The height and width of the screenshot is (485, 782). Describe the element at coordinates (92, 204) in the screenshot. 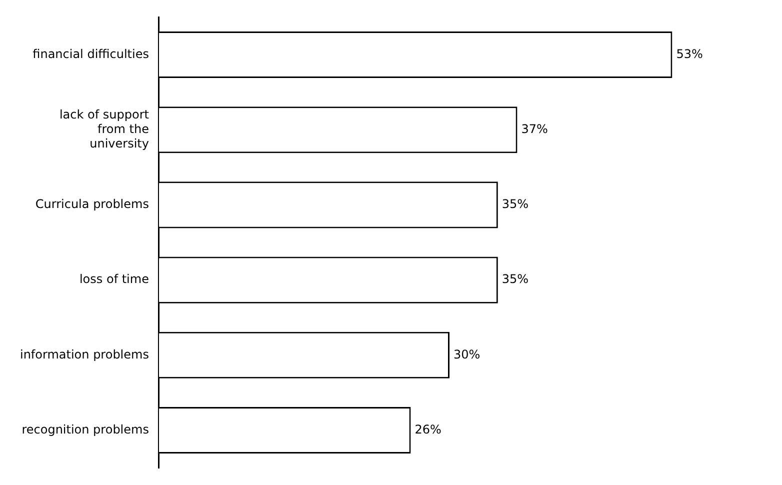

I see `y-tick-label: Curricula problems` at that location.